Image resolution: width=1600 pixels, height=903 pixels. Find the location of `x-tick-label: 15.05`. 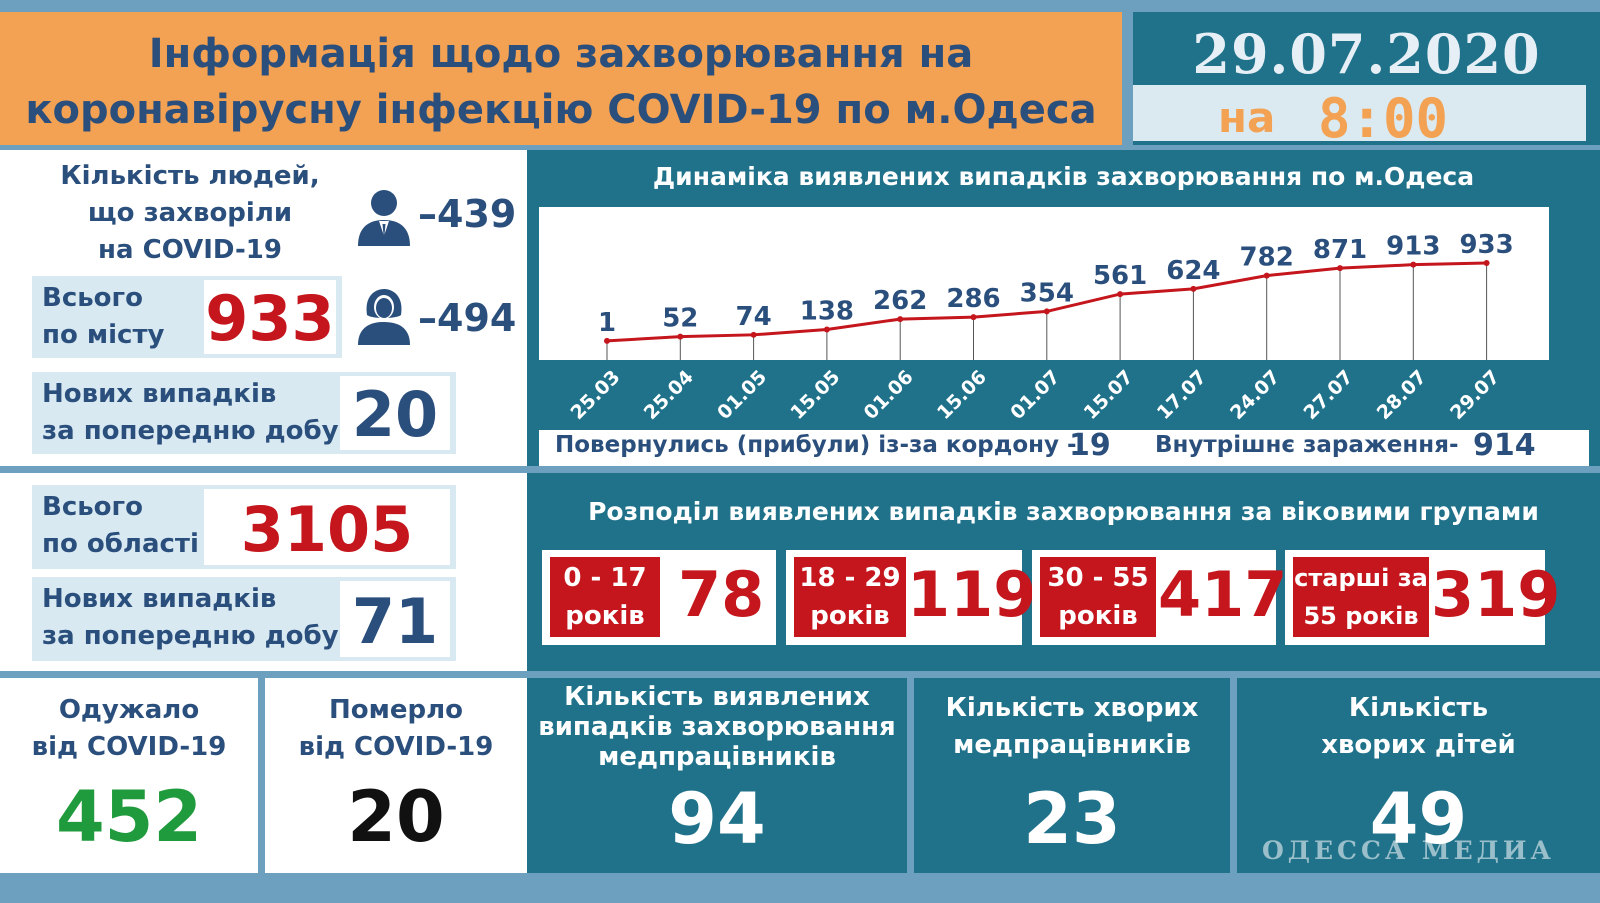

x-tick-label: 15.05 is located at coordinates (815, 395).